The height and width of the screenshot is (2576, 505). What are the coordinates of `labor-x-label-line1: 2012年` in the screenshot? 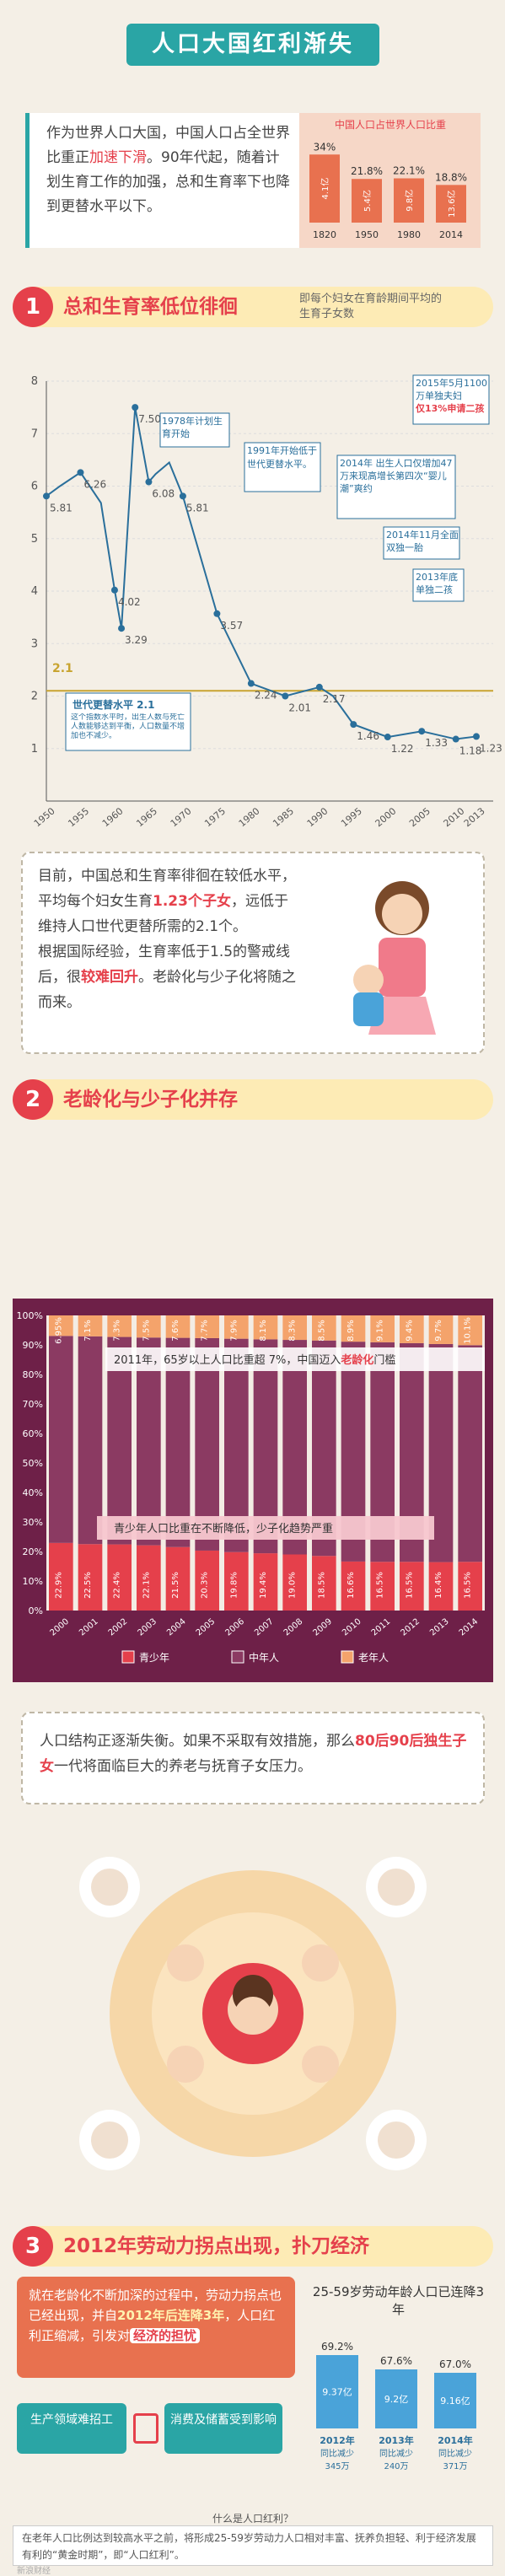 It's located at (337, 2440).